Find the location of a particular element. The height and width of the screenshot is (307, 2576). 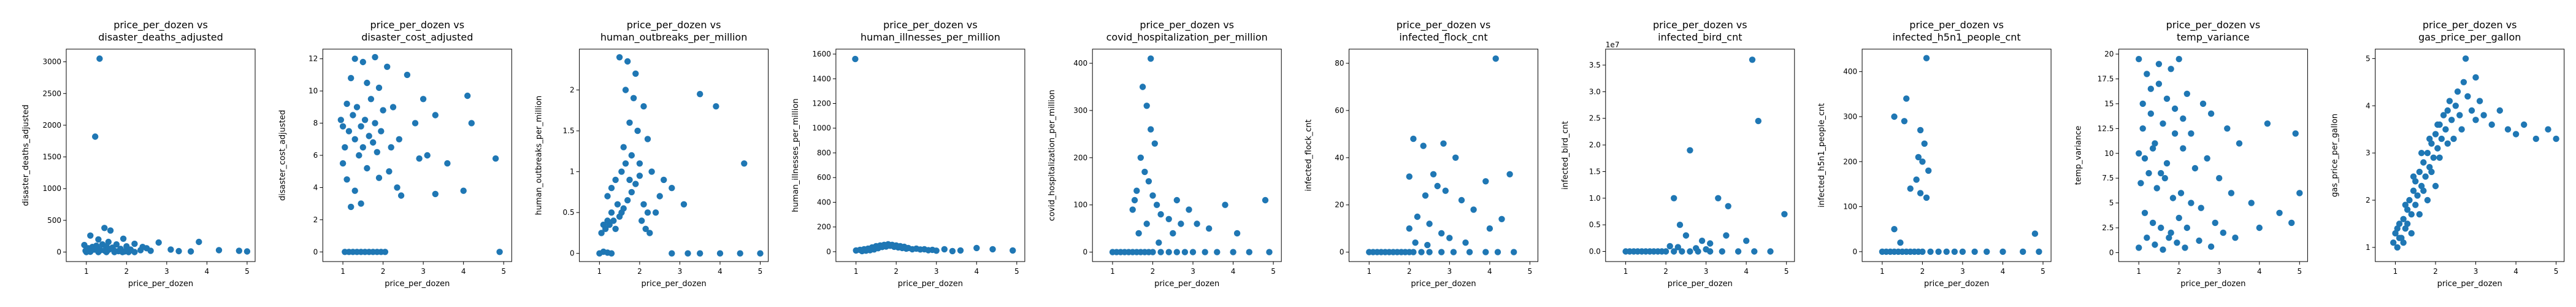

x-tick-label: 5 is located at coordinates (2299, 271).